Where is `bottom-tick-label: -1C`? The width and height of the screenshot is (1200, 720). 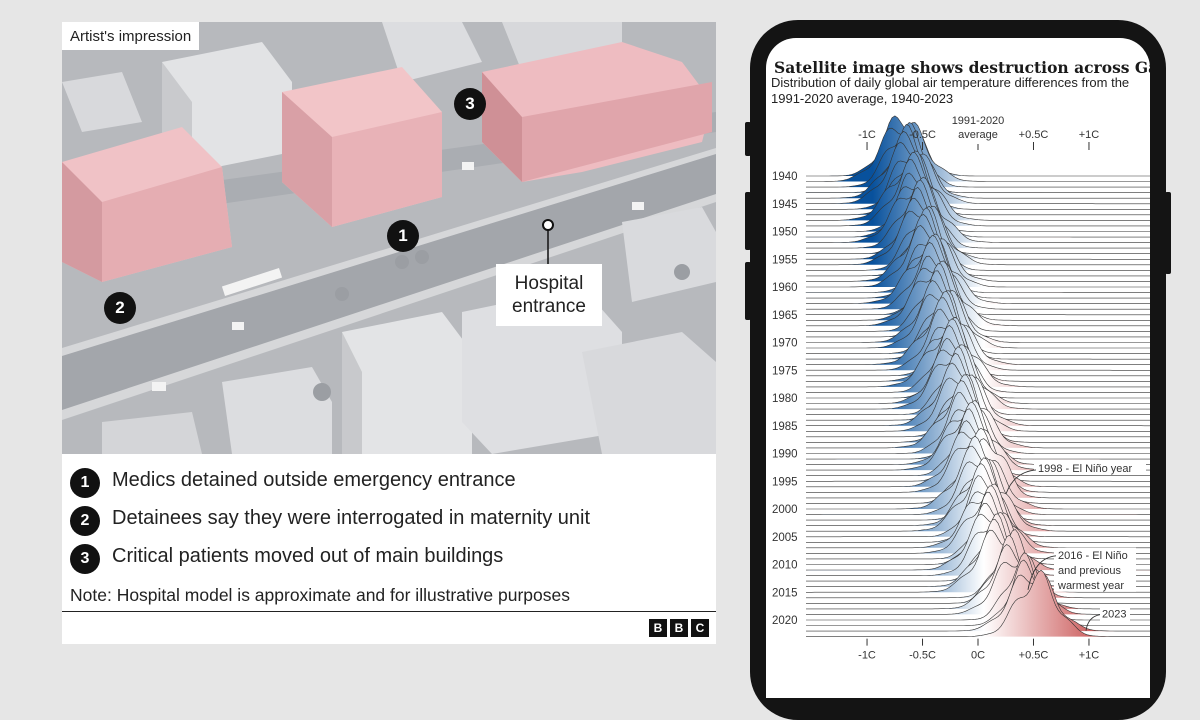
bottom-tick-label: -1C is located at coordinates (867, 656).